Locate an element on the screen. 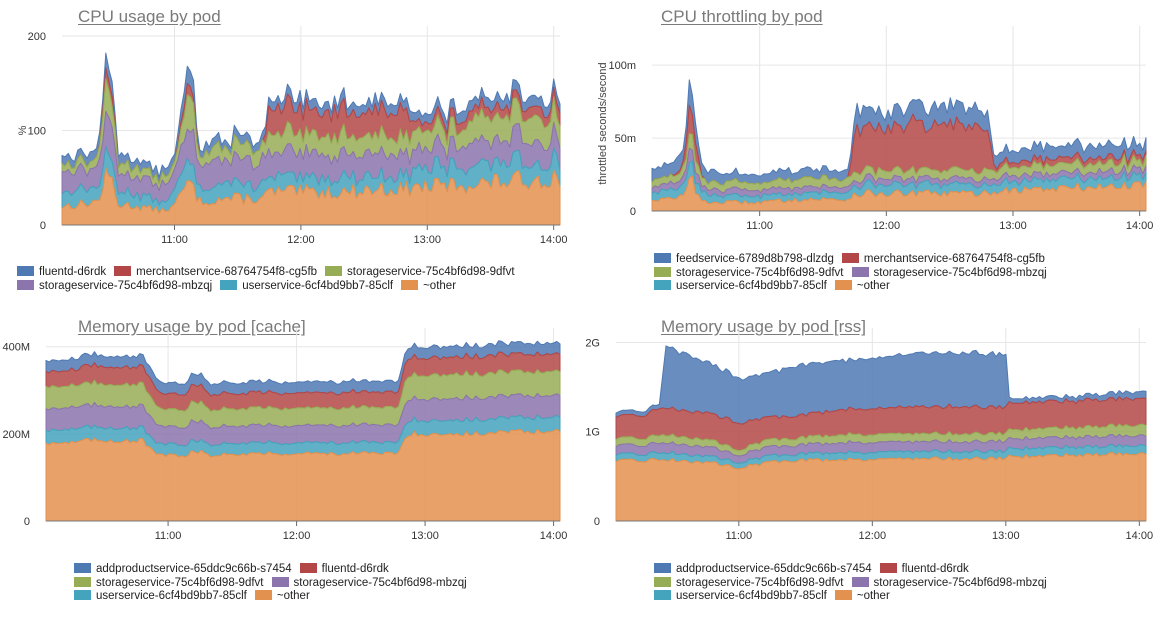 Image resolution: width=1161 pixels, height=620 pixels. chart-title: Memory usage by pod [rss] is located at coordinates (764, 326).